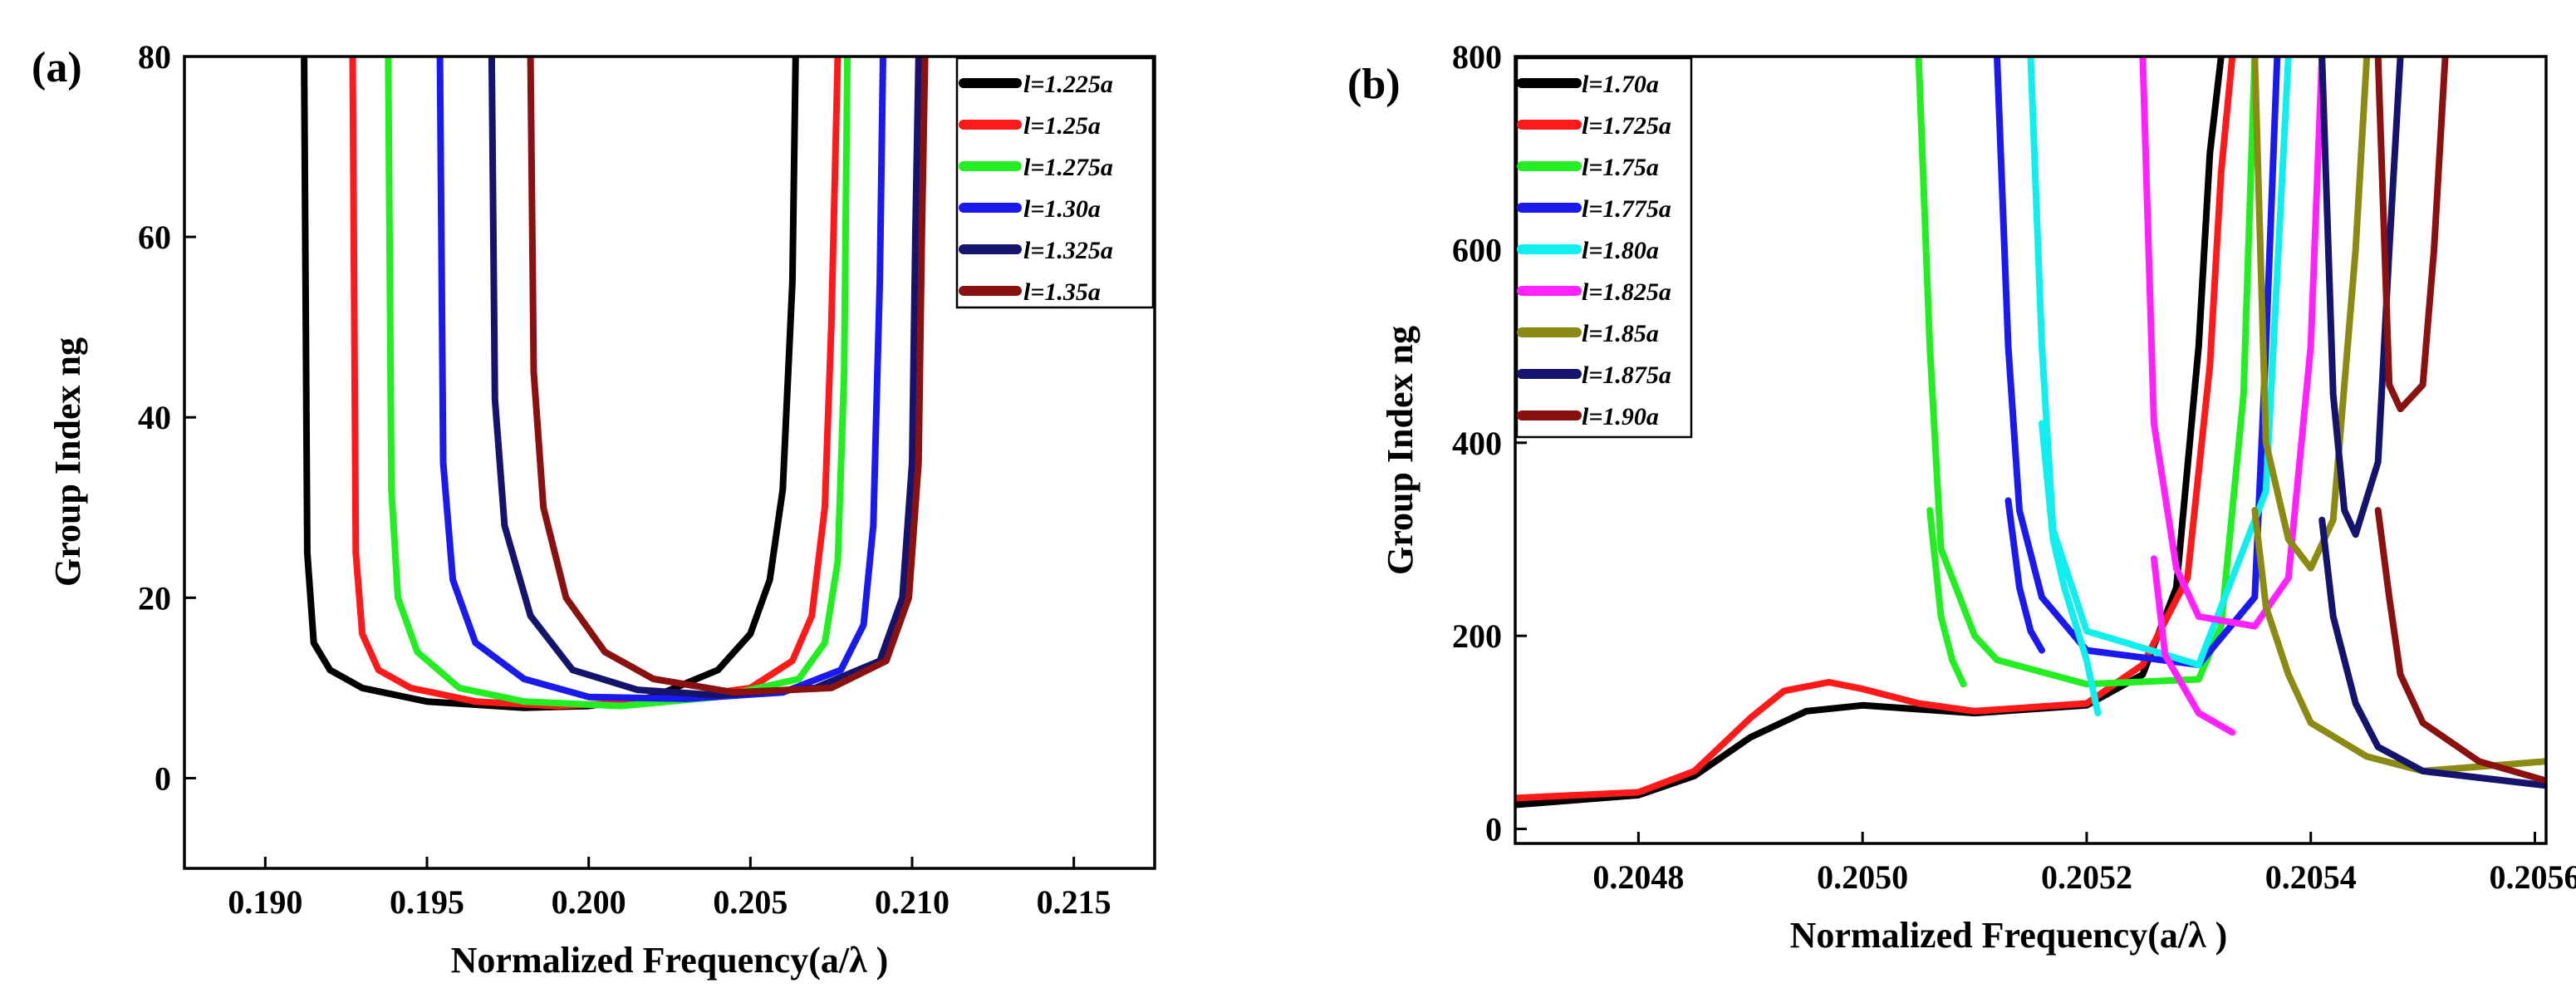 This screenshot has height=998, width=2576. What do you see at coordinates (154, 598) in the screenshot?
I see `panel-a-y-tick-label: 20` at bounding box center [154, 598].